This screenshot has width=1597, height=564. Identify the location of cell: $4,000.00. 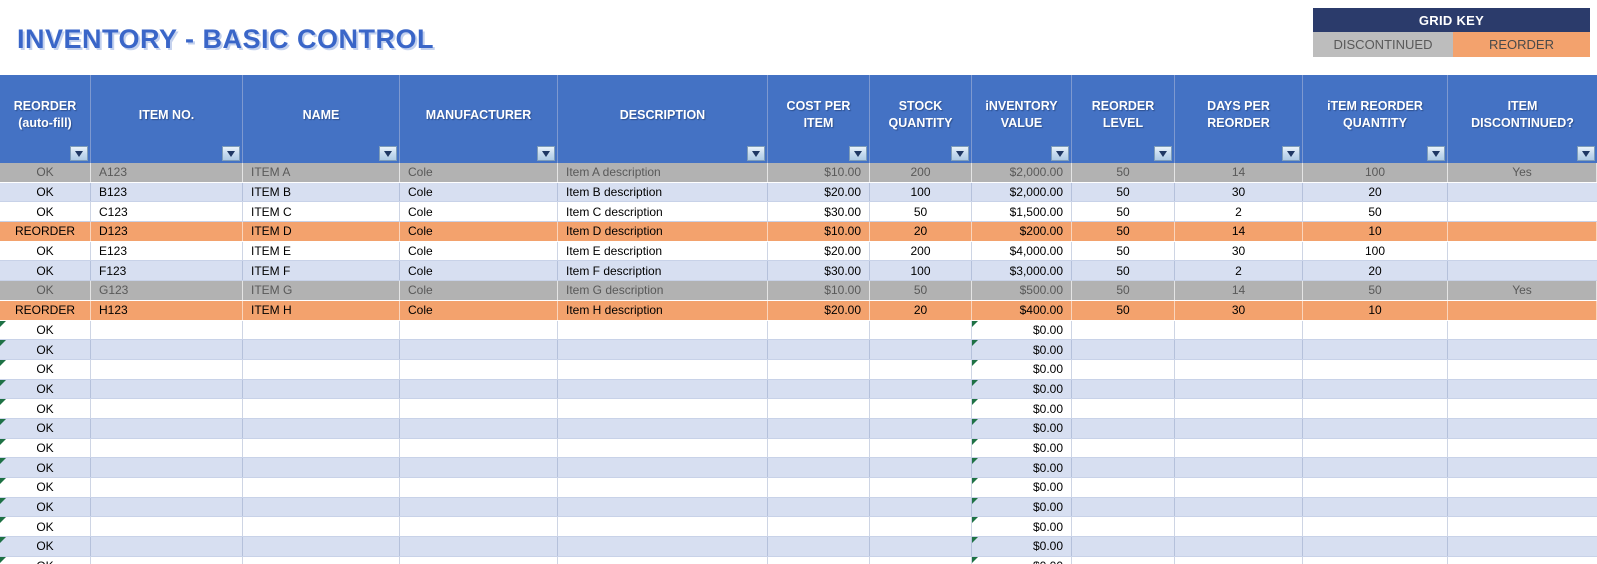
(1022, 251).